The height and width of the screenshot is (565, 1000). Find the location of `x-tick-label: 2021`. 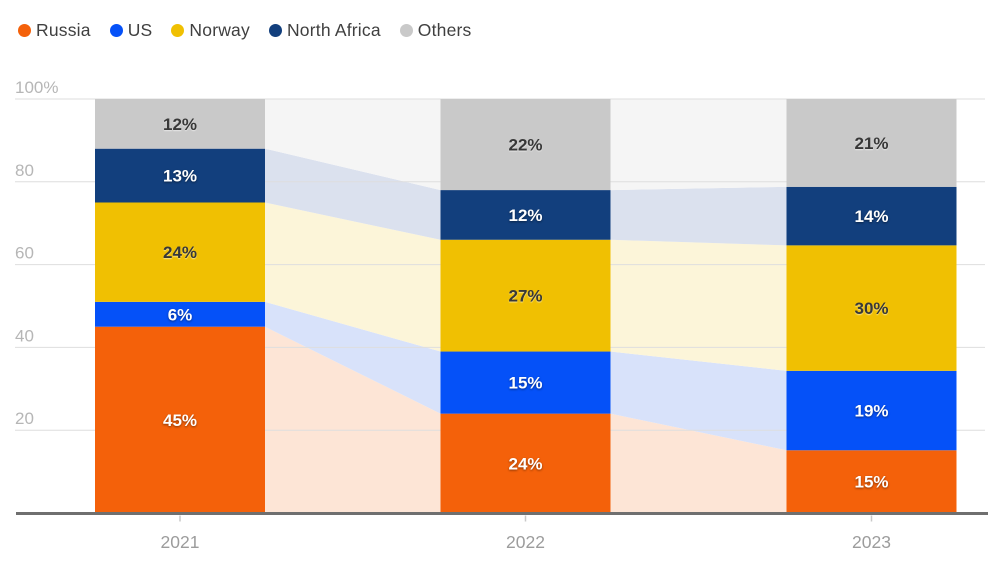

x-tick-label: 2021 is located at coordinates (180, 542).